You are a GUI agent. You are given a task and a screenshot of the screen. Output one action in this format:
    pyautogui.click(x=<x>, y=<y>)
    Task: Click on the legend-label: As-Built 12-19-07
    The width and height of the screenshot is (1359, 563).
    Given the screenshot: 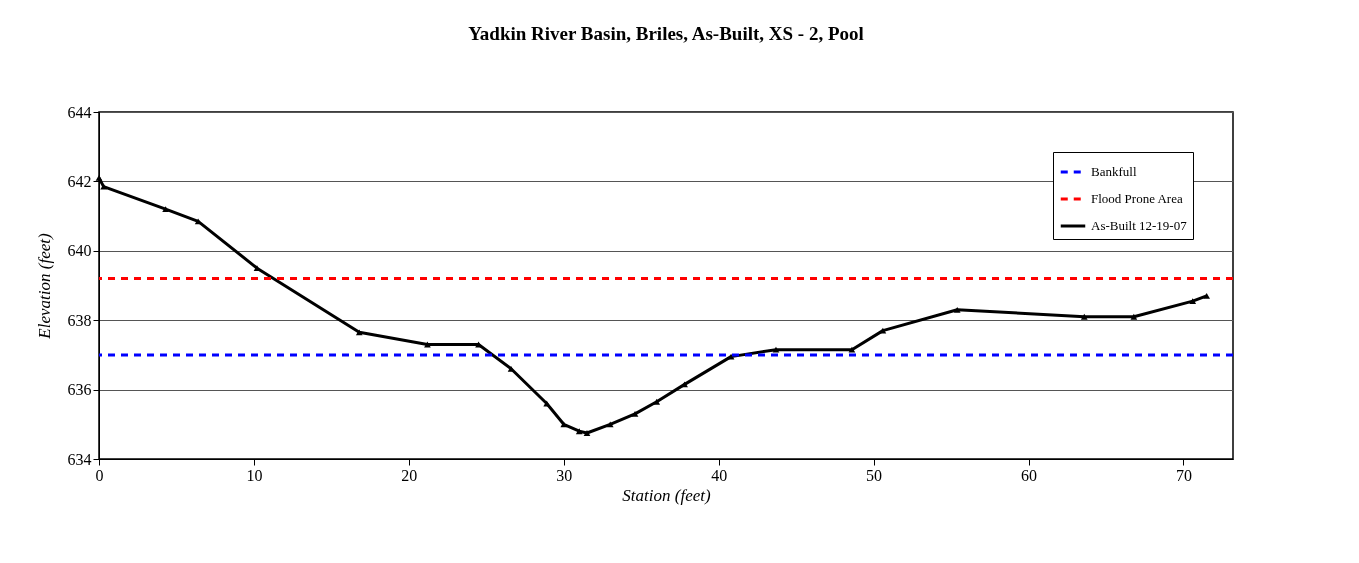 What is the action you would take?
    pyautogui.click(x=1139, y=225)
    